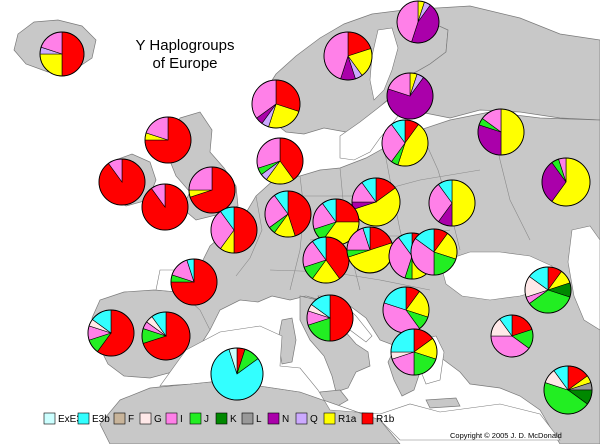 Image resolution: width=600 pixels, height=444 pixels. I want to click on pie-northern-finland-lapland, so click(418, 22).